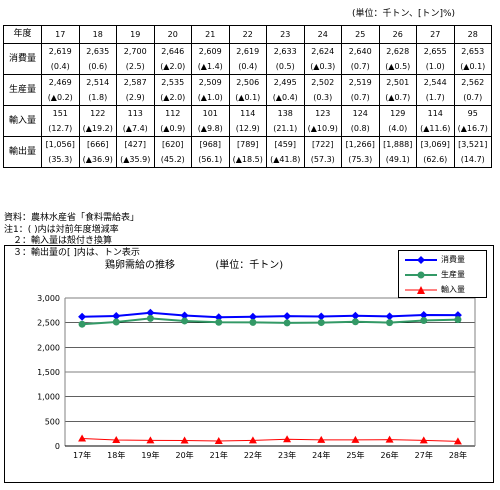 Image resolution: width=500 pixels, height=490 pixels. Describe the element at coordinates (285, 160) in the screenshot. I see `table-cell-change: (▲41.8)` at that location.